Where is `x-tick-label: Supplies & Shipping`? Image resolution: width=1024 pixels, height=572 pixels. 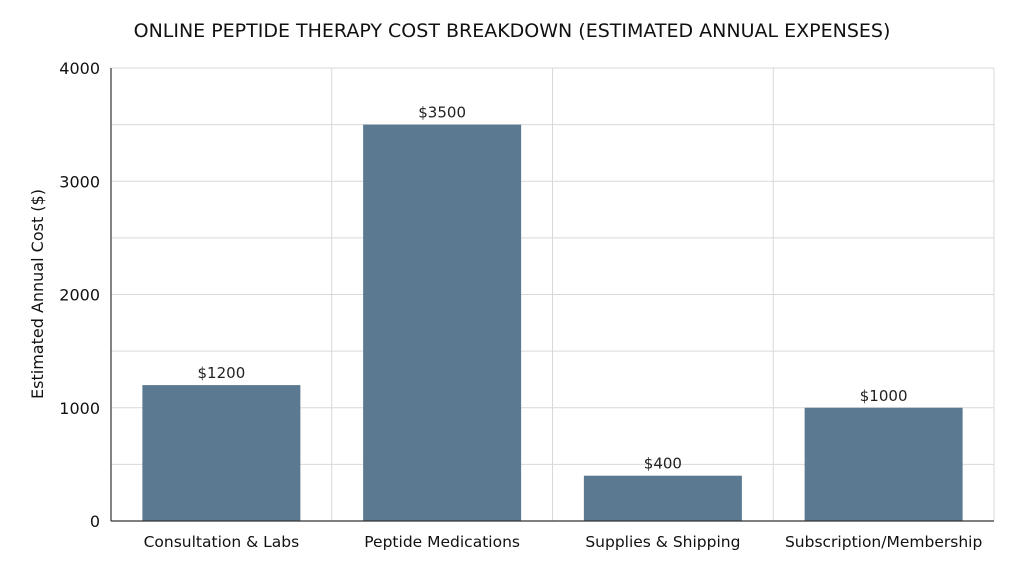
x-tick-label: Supplies & Shipping is located at coordinates (662, 542).